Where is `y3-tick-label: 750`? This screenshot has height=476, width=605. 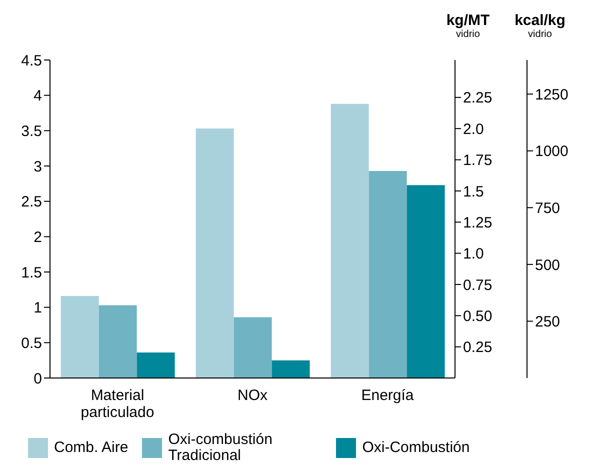 y3-tick-label: 750 is located at coordinates (547, 208).